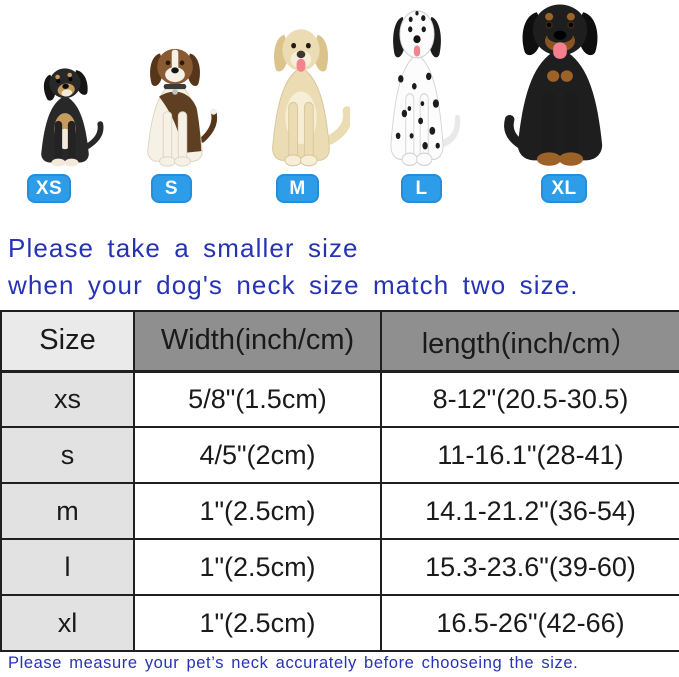 The width and height of the screenshot is (679, 677). I want to click on size-badge-m: M, so click(297, 188).